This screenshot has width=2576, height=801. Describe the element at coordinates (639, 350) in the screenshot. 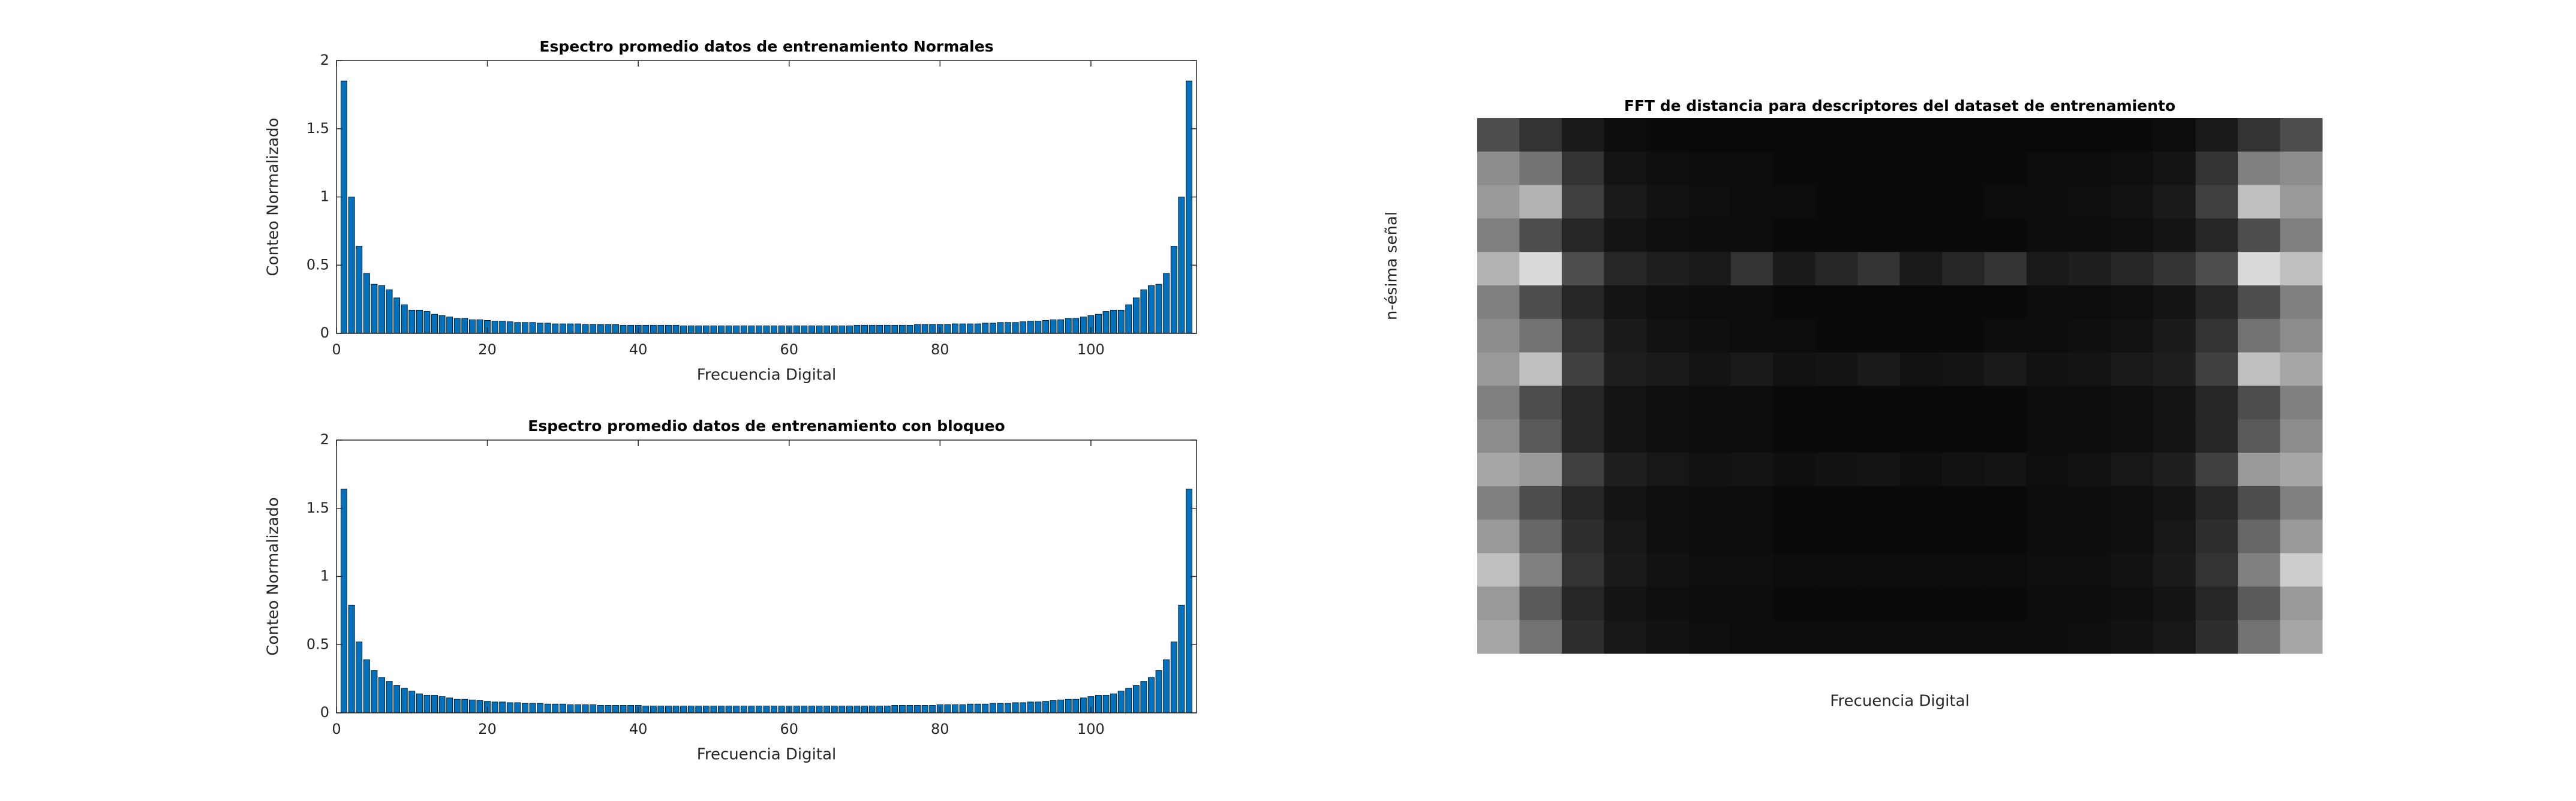

I see `x-tick-label: 40` at that location.